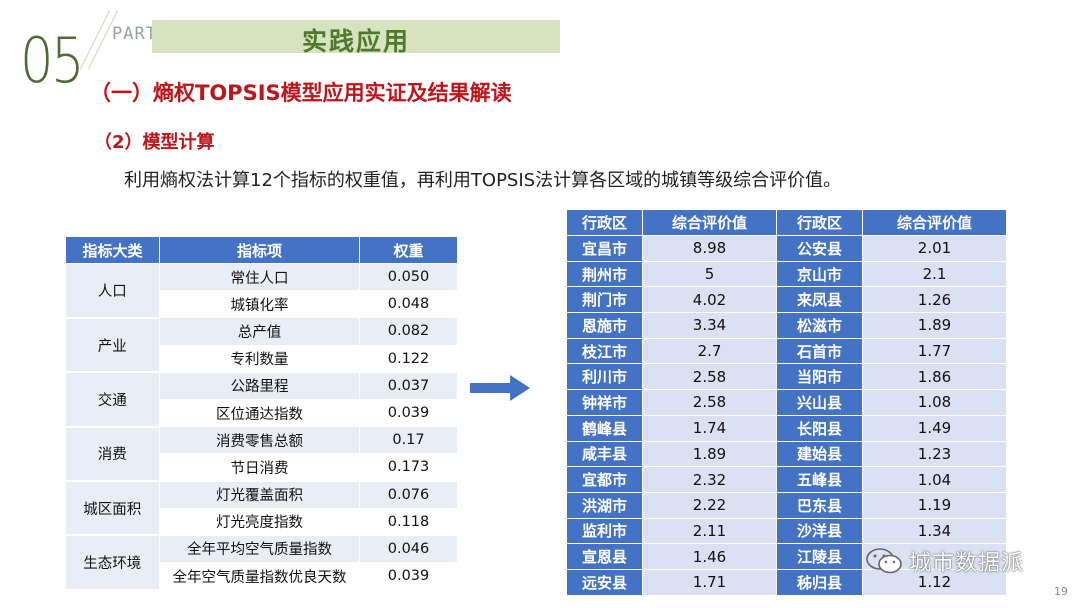 The height and width of the screenshot is (608, 1080). I want to click on table-row: 鹤峰县 1.74 长阳县 1.49, so click(786, 428).